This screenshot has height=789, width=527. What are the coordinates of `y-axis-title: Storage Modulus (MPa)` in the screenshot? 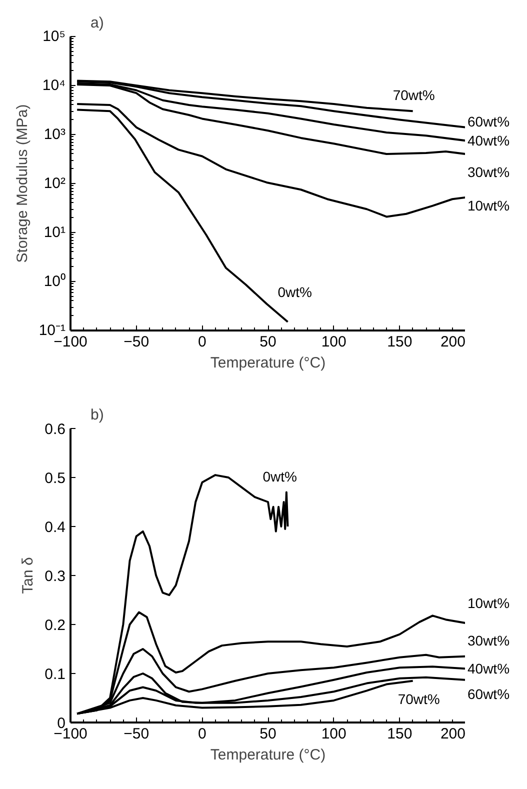 It's located at (22, 183).